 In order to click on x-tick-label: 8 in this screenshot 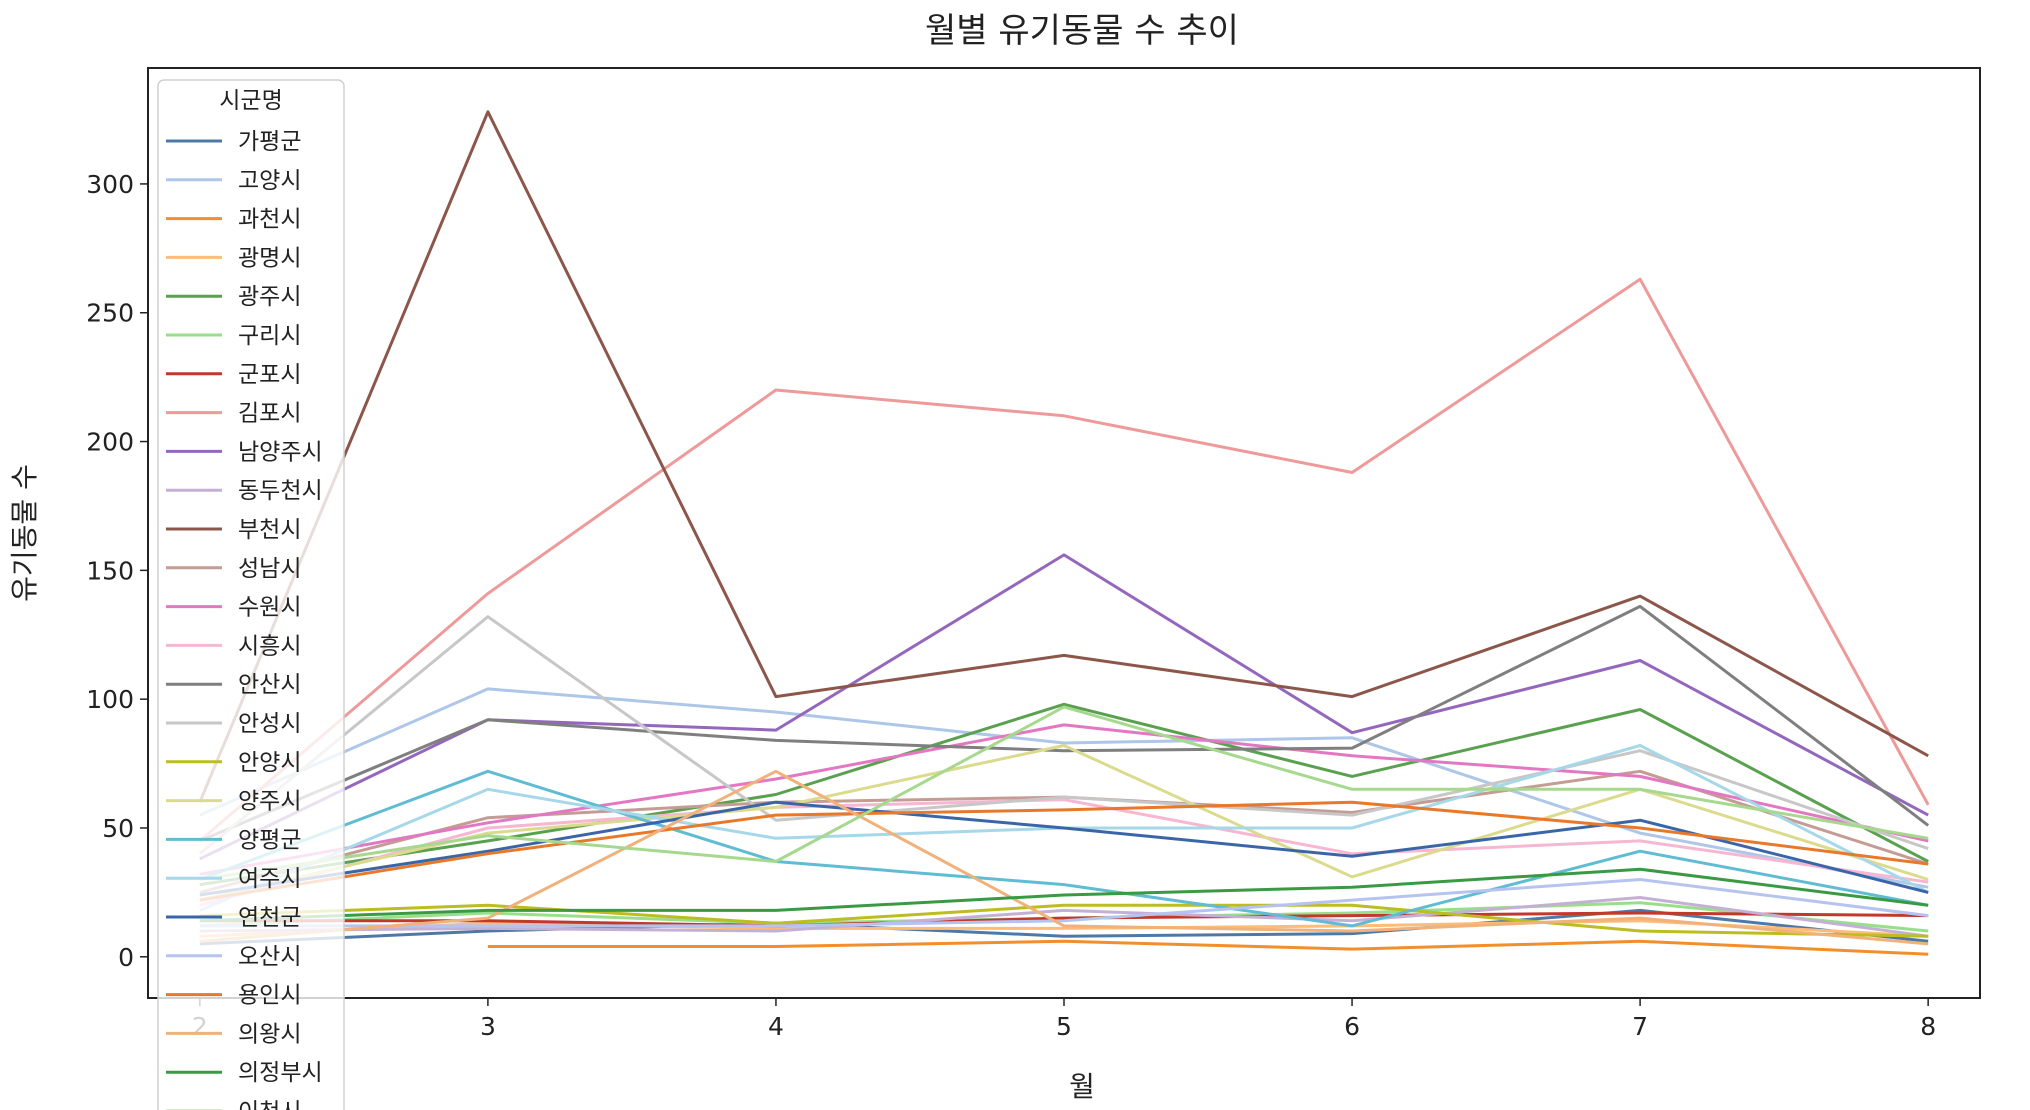, I will do `click(1928, 1026)`.